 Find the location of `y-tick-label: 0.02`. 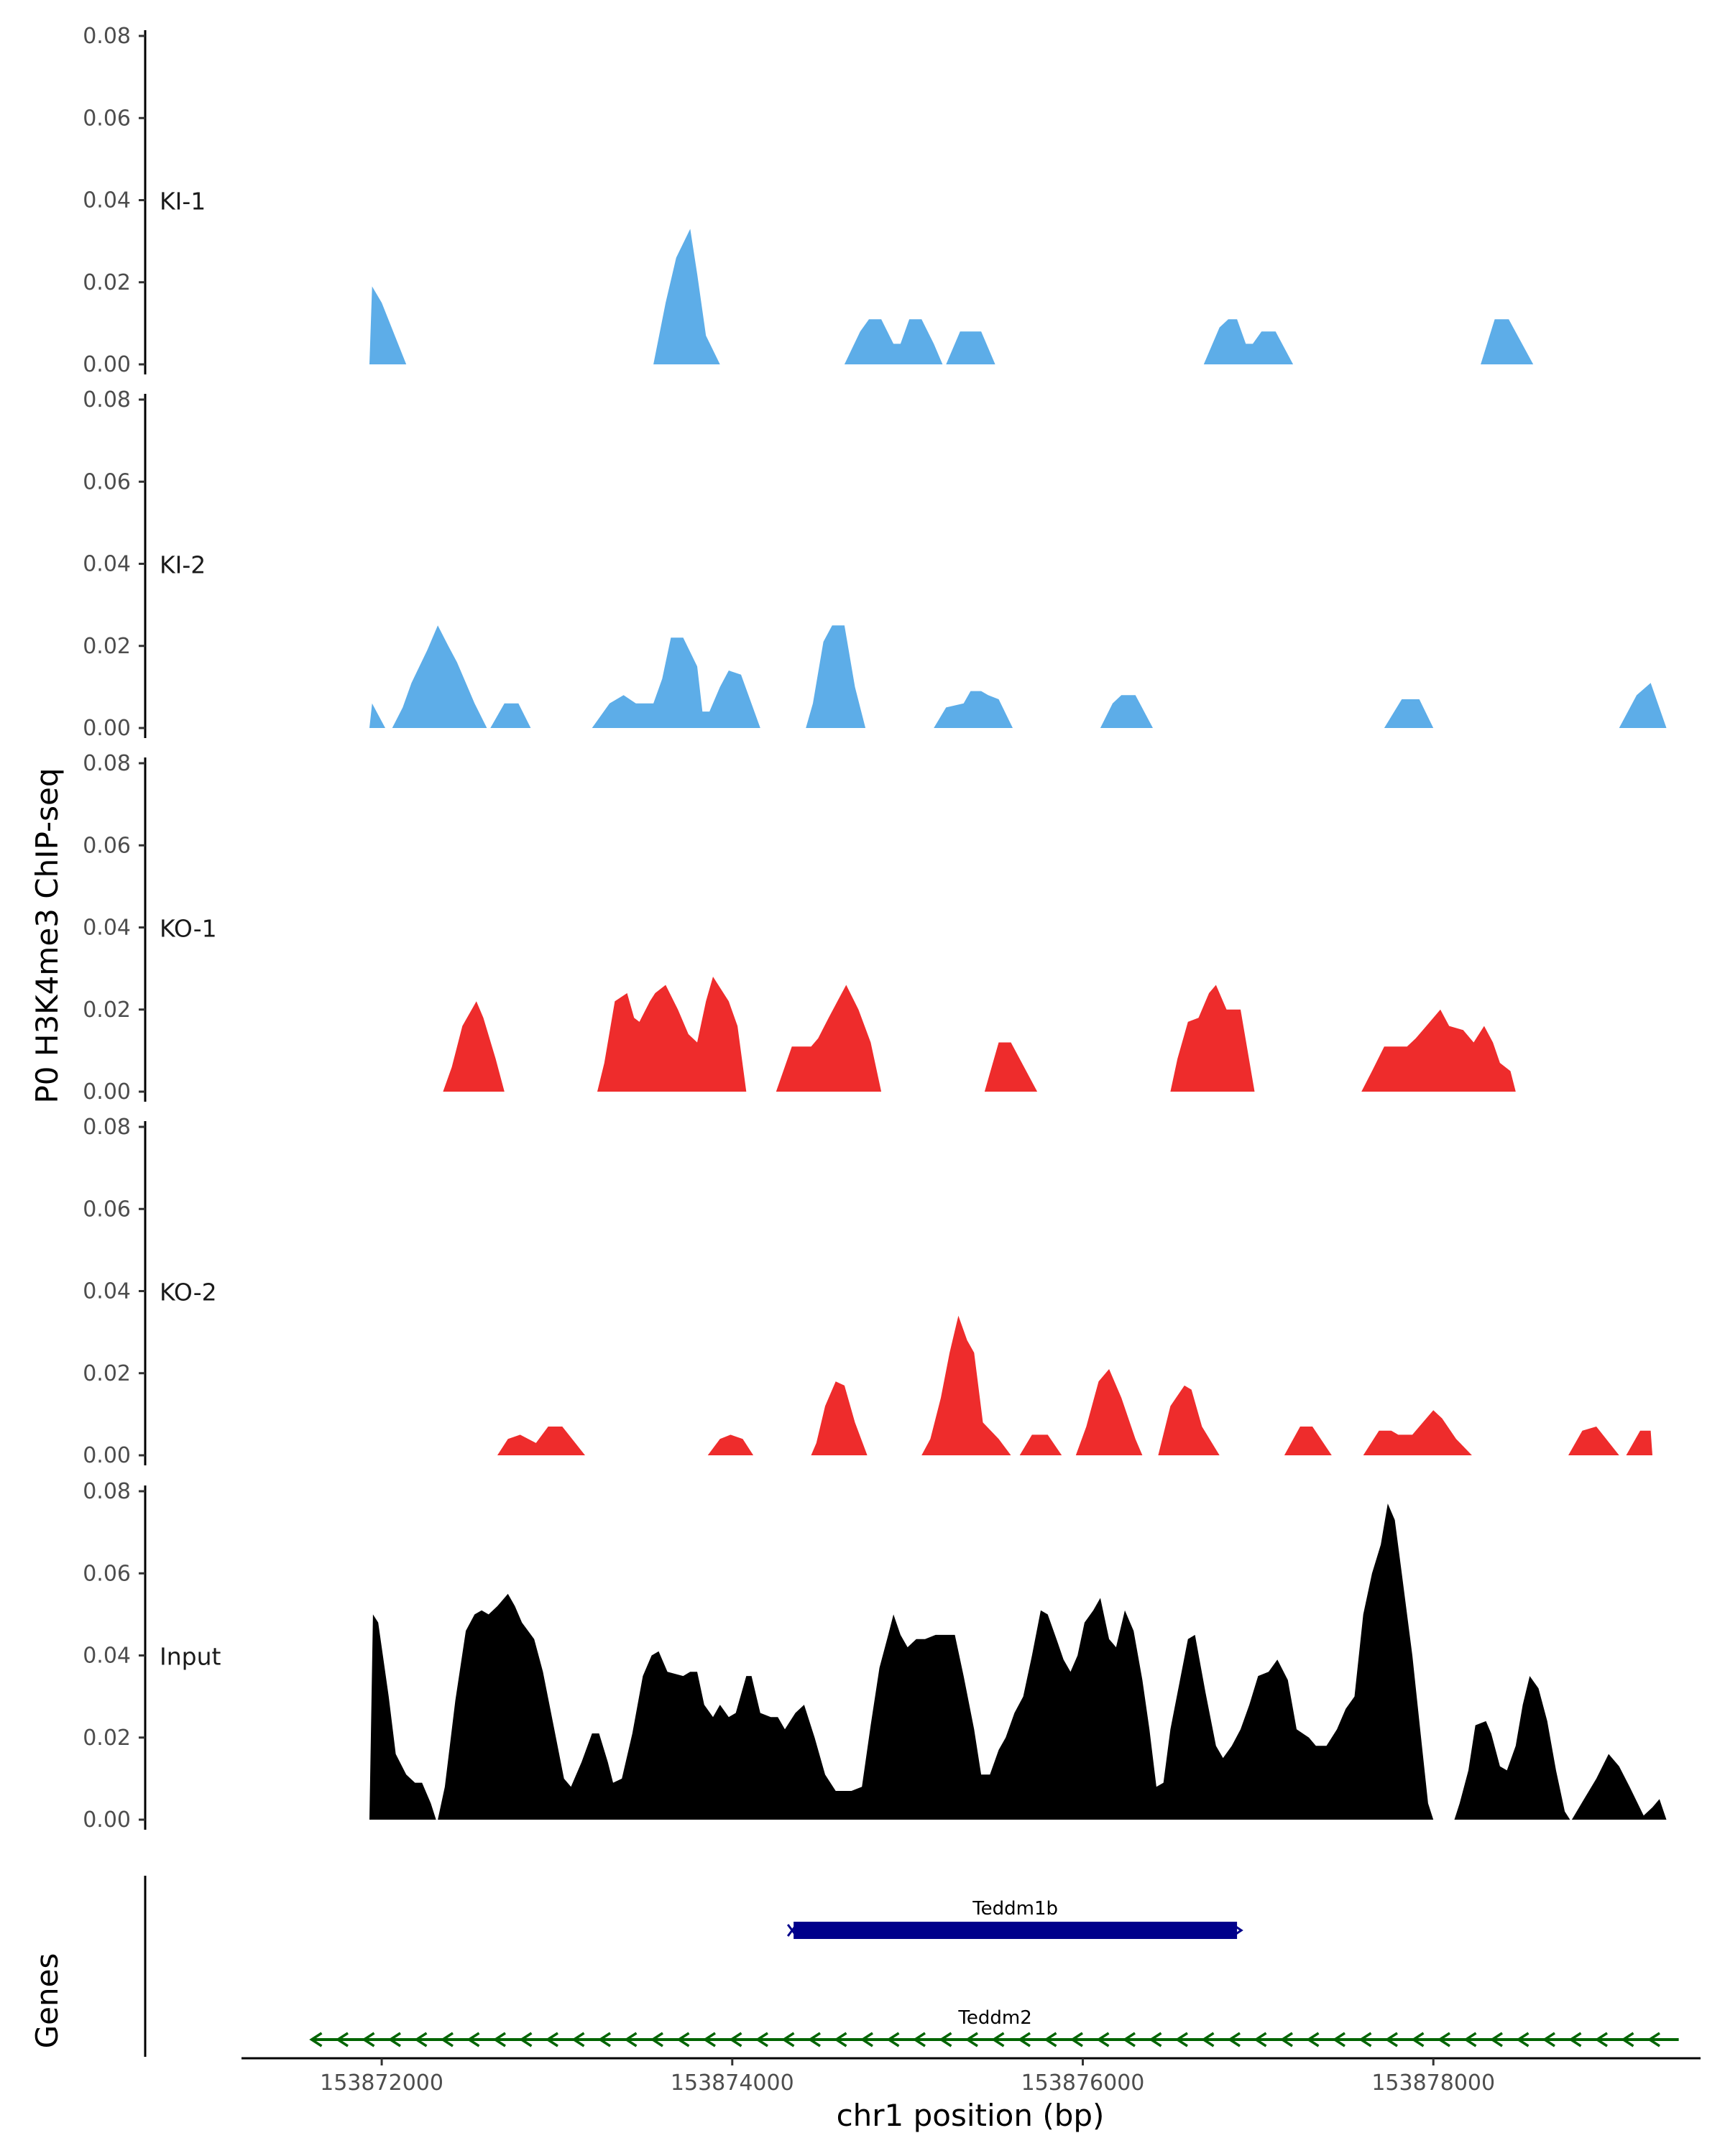

y-tick-label: 0.02 is located at coordinates (107, 1373).